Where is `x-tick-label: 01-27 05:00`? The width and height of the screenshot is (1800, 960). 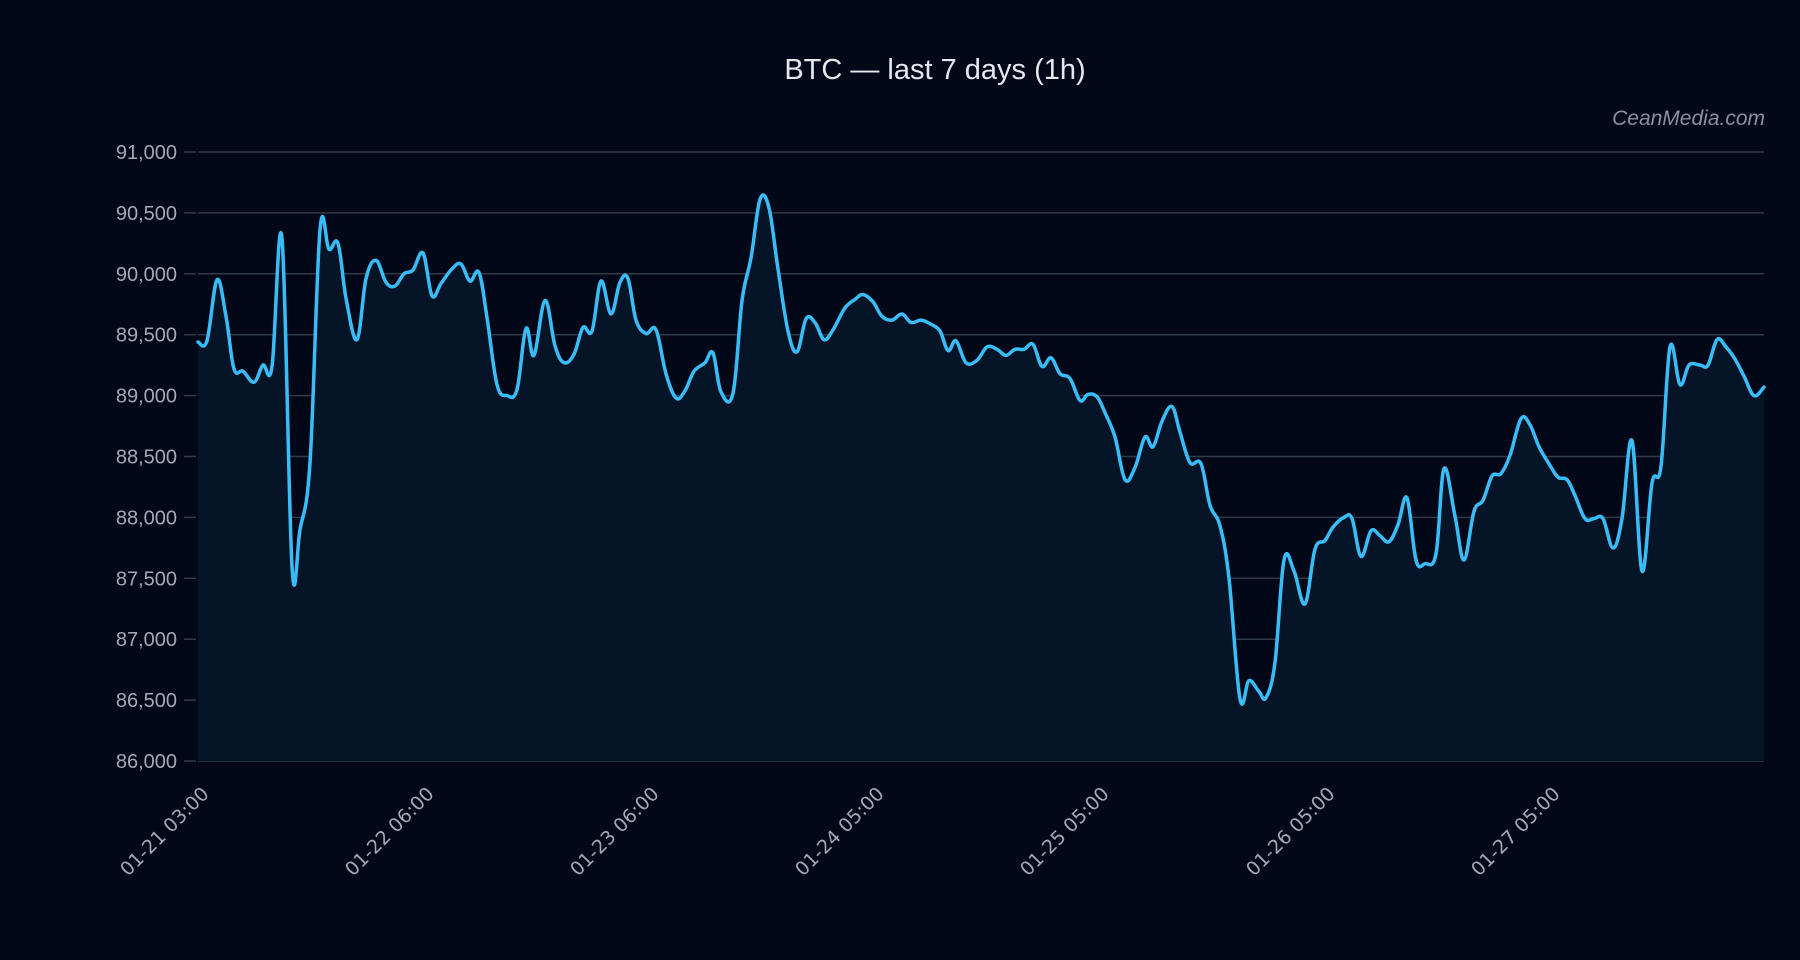 x-tick-label: 01-27 05:00 is located at coordinates (1516, 832).